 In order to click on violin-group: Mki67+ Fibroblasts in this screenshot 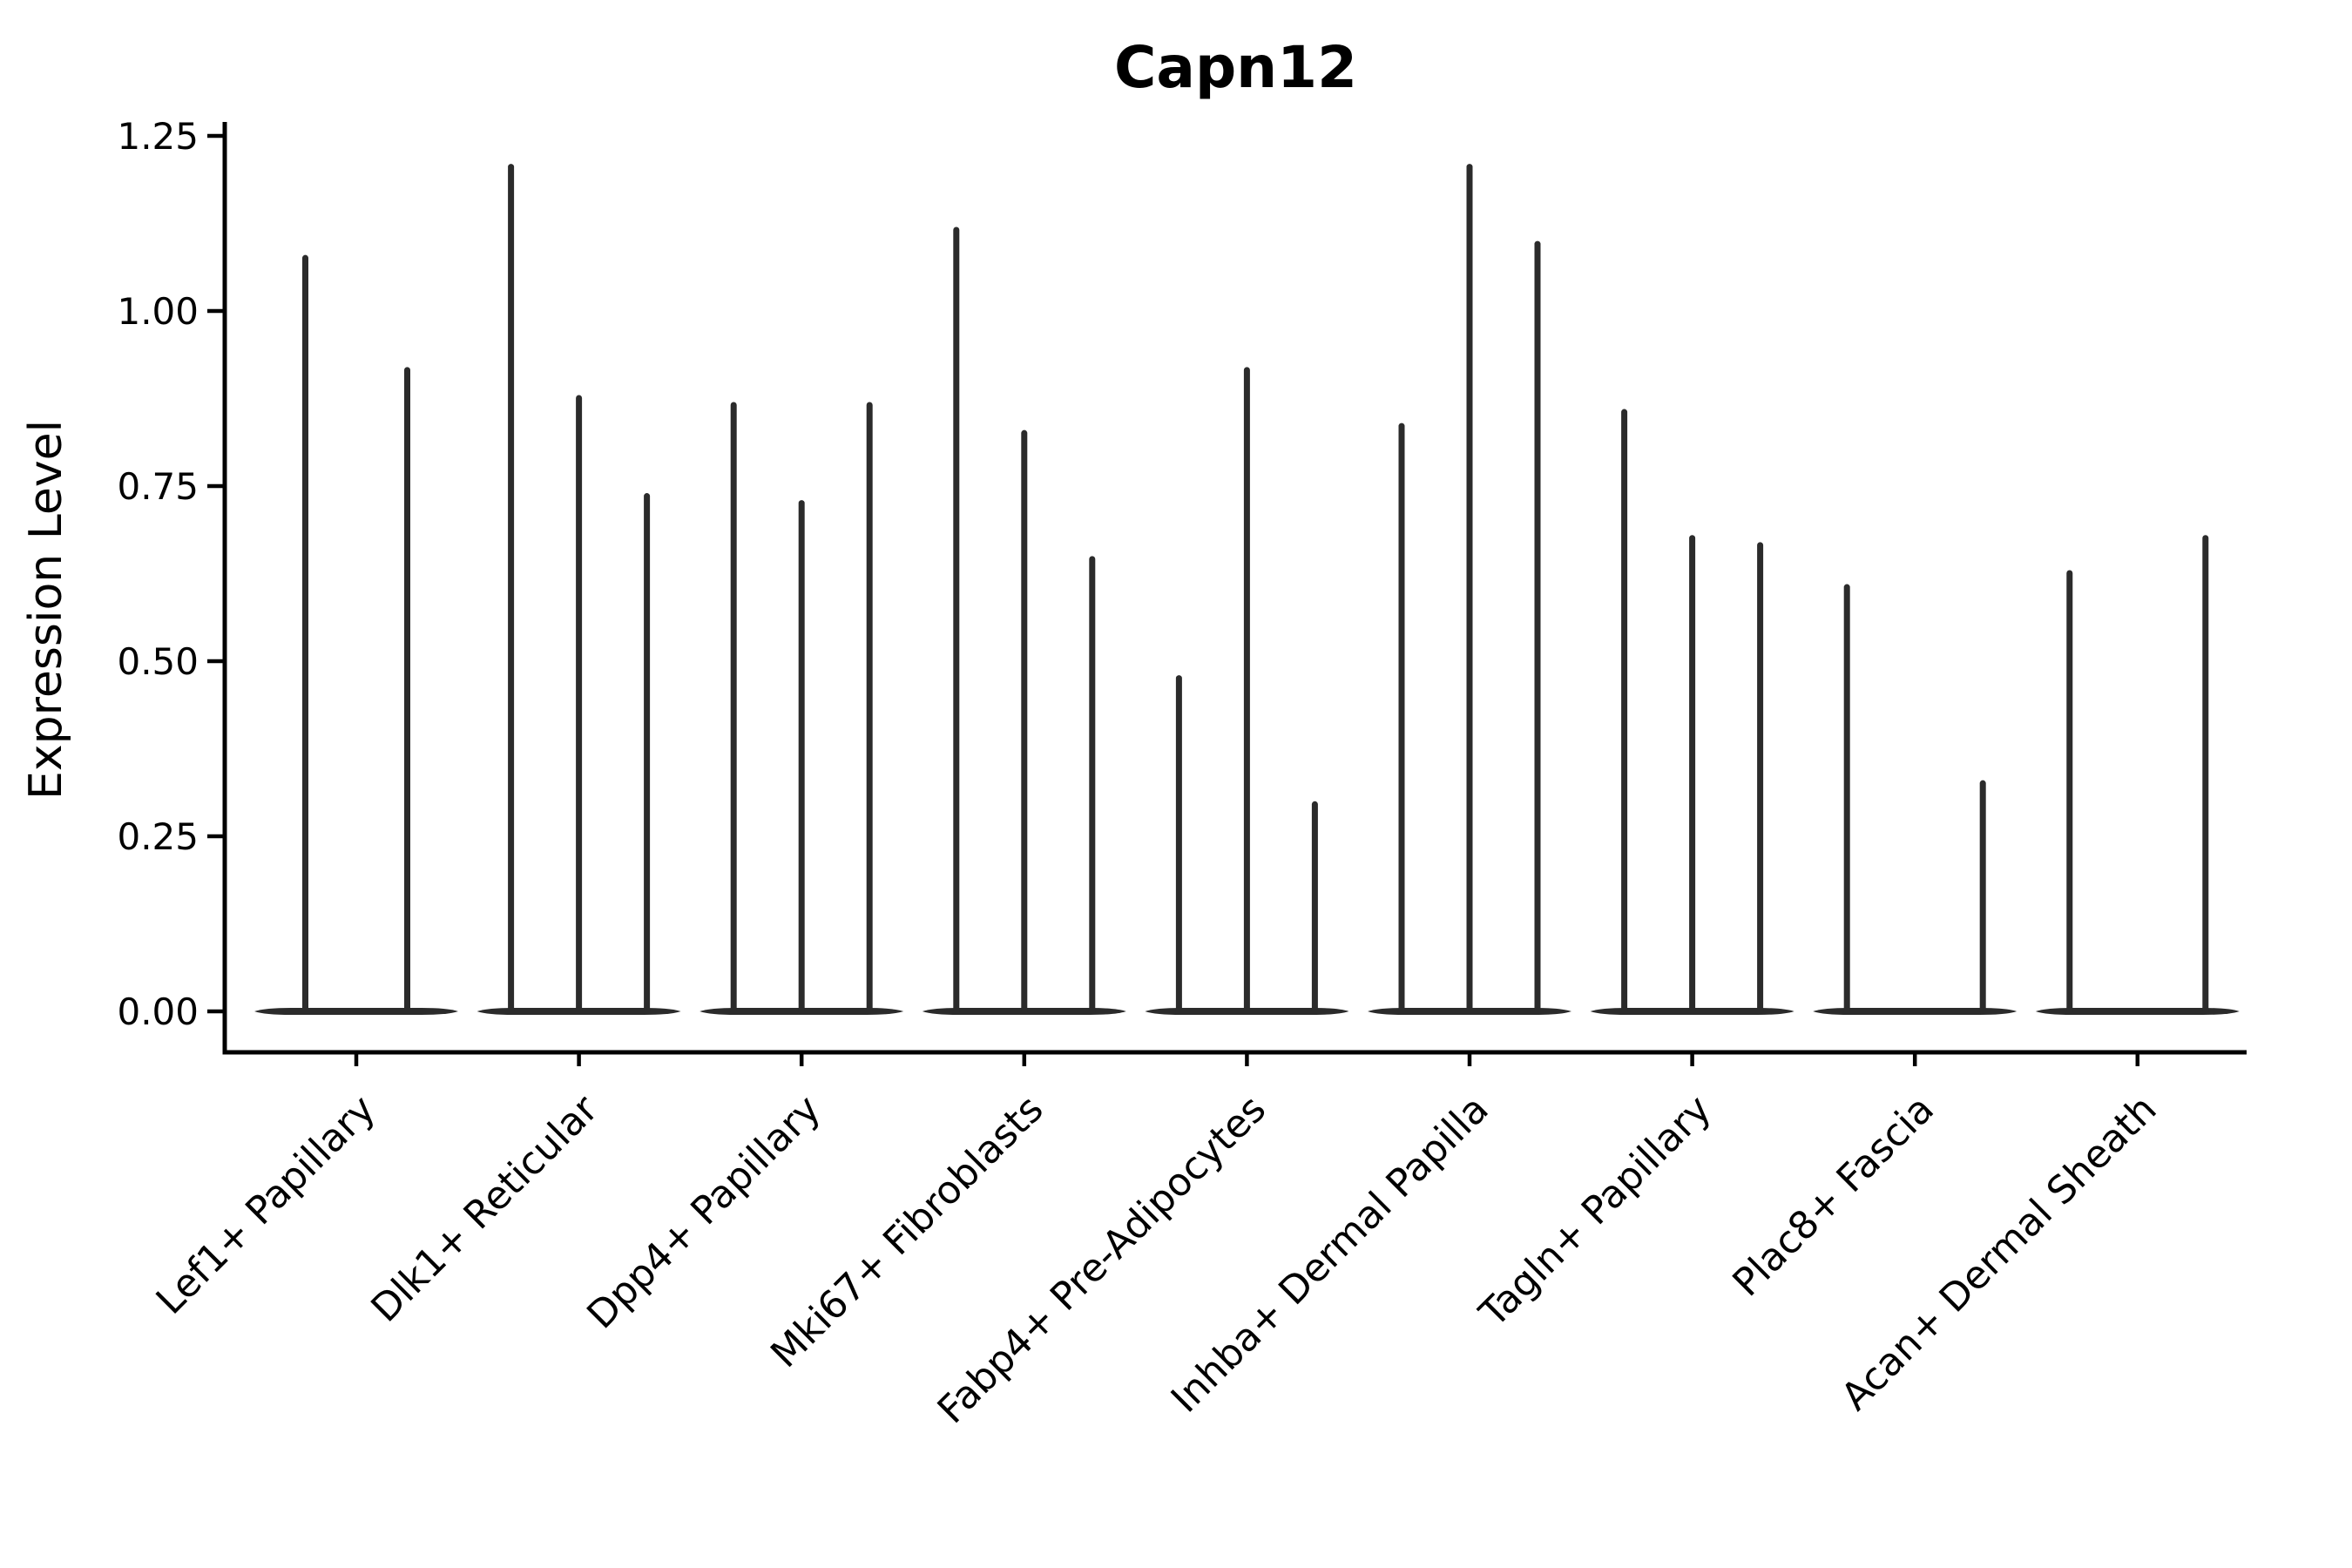, I will do `click(944, 801)`.